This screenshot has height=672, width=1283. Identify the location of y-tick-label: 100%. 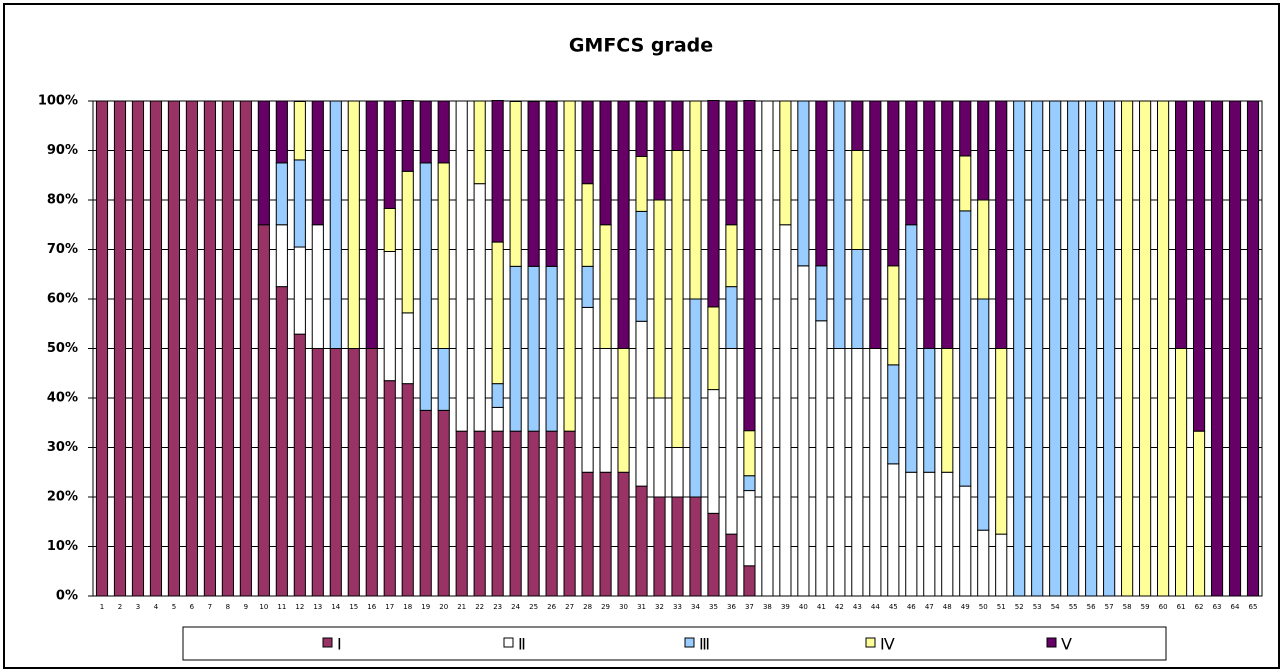
(58, 101).